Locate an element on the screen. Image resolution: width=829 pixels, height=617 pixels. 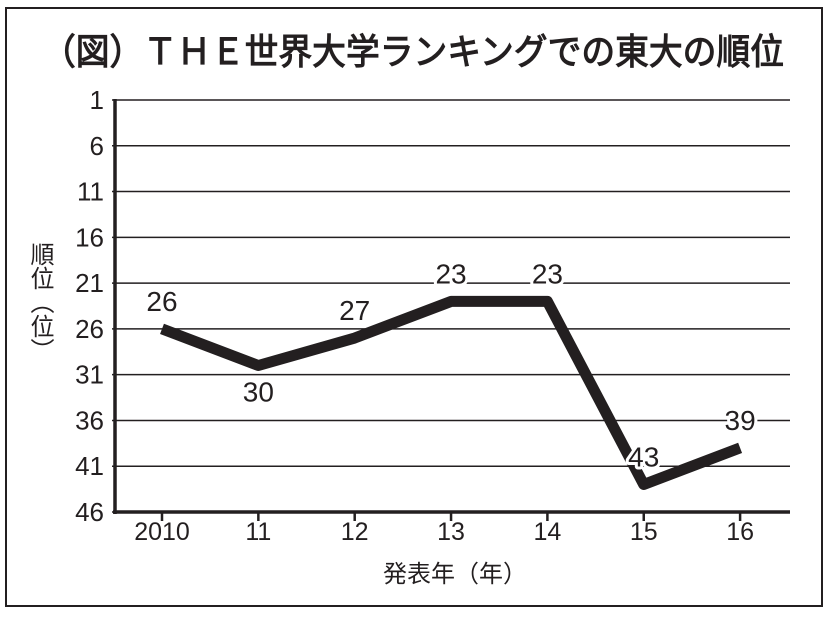
y-tick-label: 41 is located at coordinates (89, 466).